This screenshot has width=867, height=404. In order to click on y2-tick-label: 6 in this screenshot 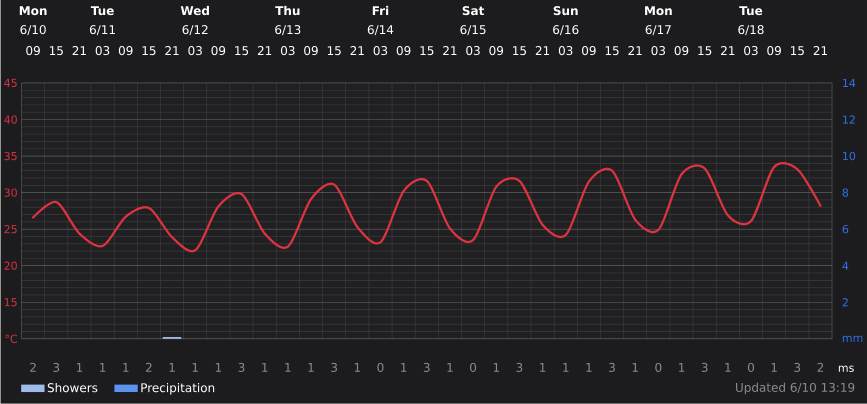, I will do `click(845, 229)`.